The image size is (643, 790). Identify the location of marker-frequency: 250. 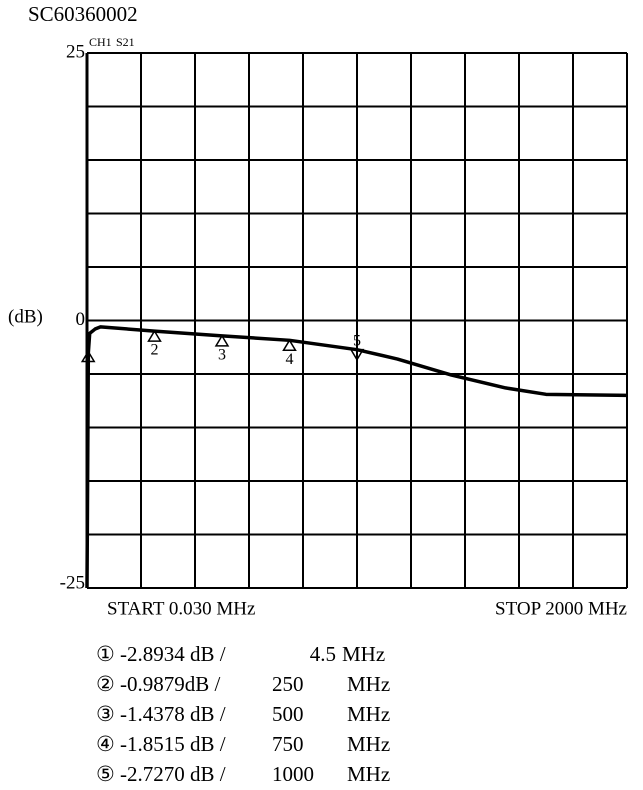
(288, 684).